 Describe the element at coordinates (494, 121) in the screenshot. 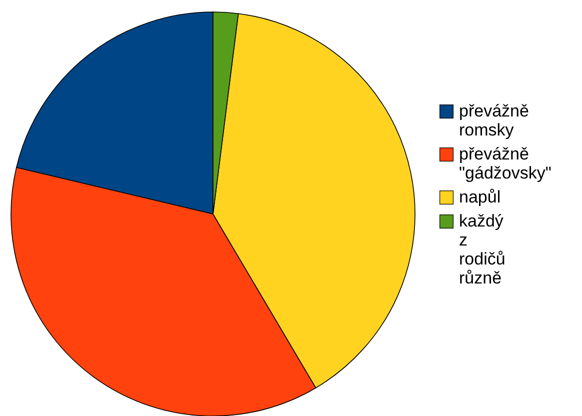

I see `legend-label: převážně romsky` at that location.